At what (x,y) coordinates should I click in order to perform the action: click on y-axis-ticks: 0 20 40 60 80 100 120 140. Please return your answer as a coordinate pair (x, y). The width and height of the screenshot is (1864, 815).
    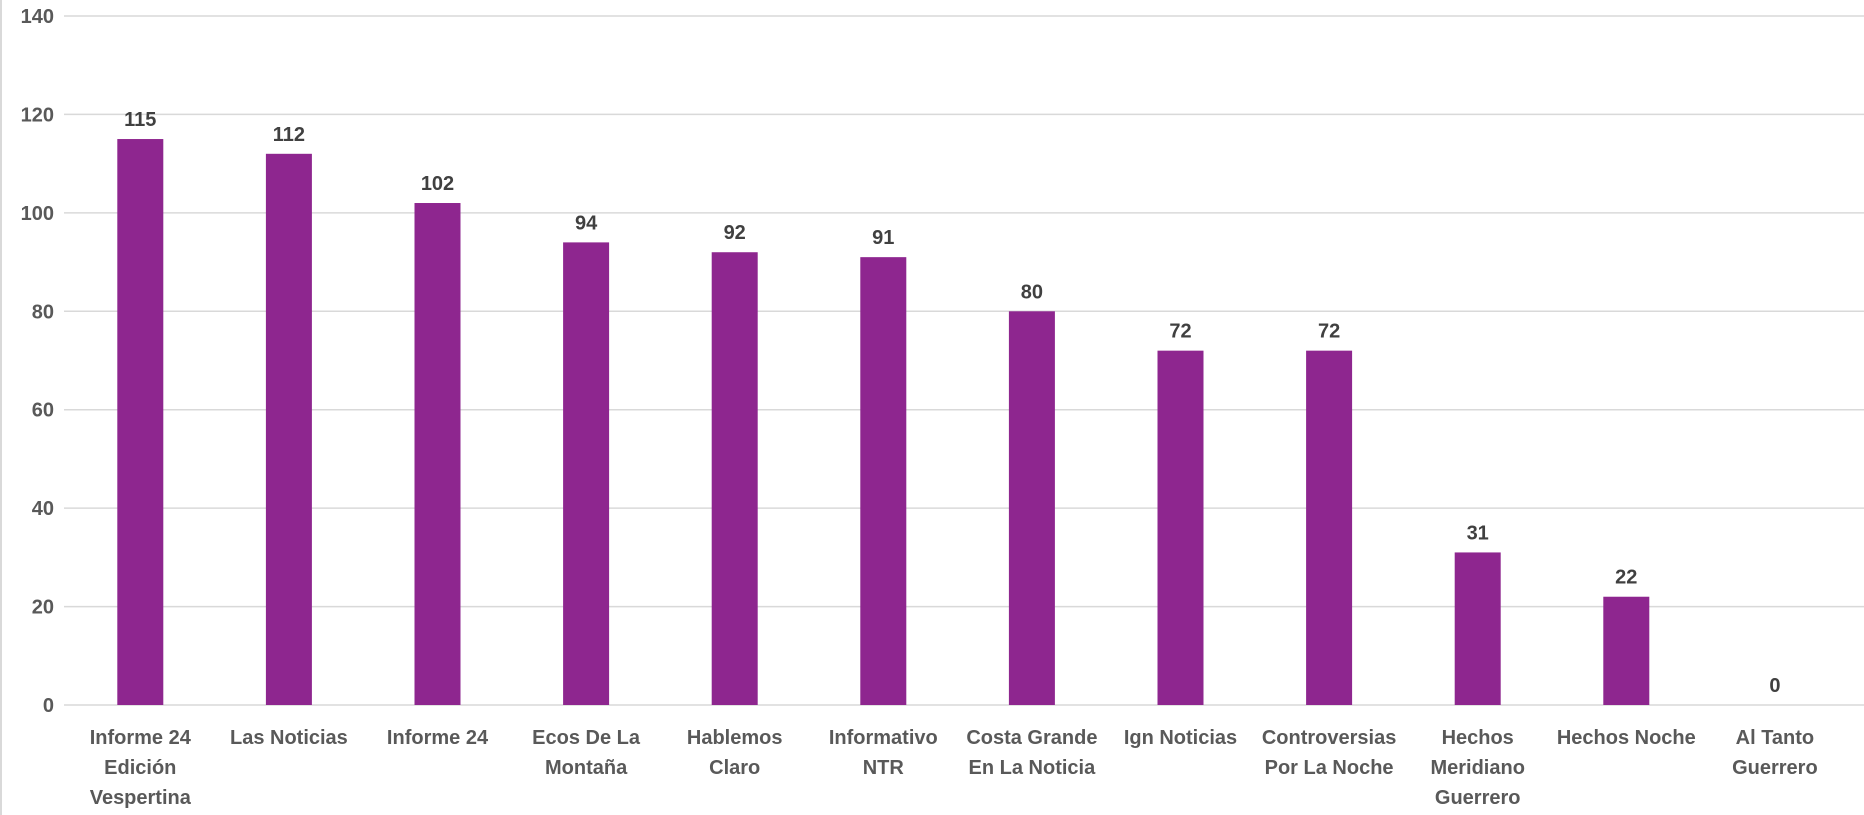
    Looking at the image, I should click on (37, 361).